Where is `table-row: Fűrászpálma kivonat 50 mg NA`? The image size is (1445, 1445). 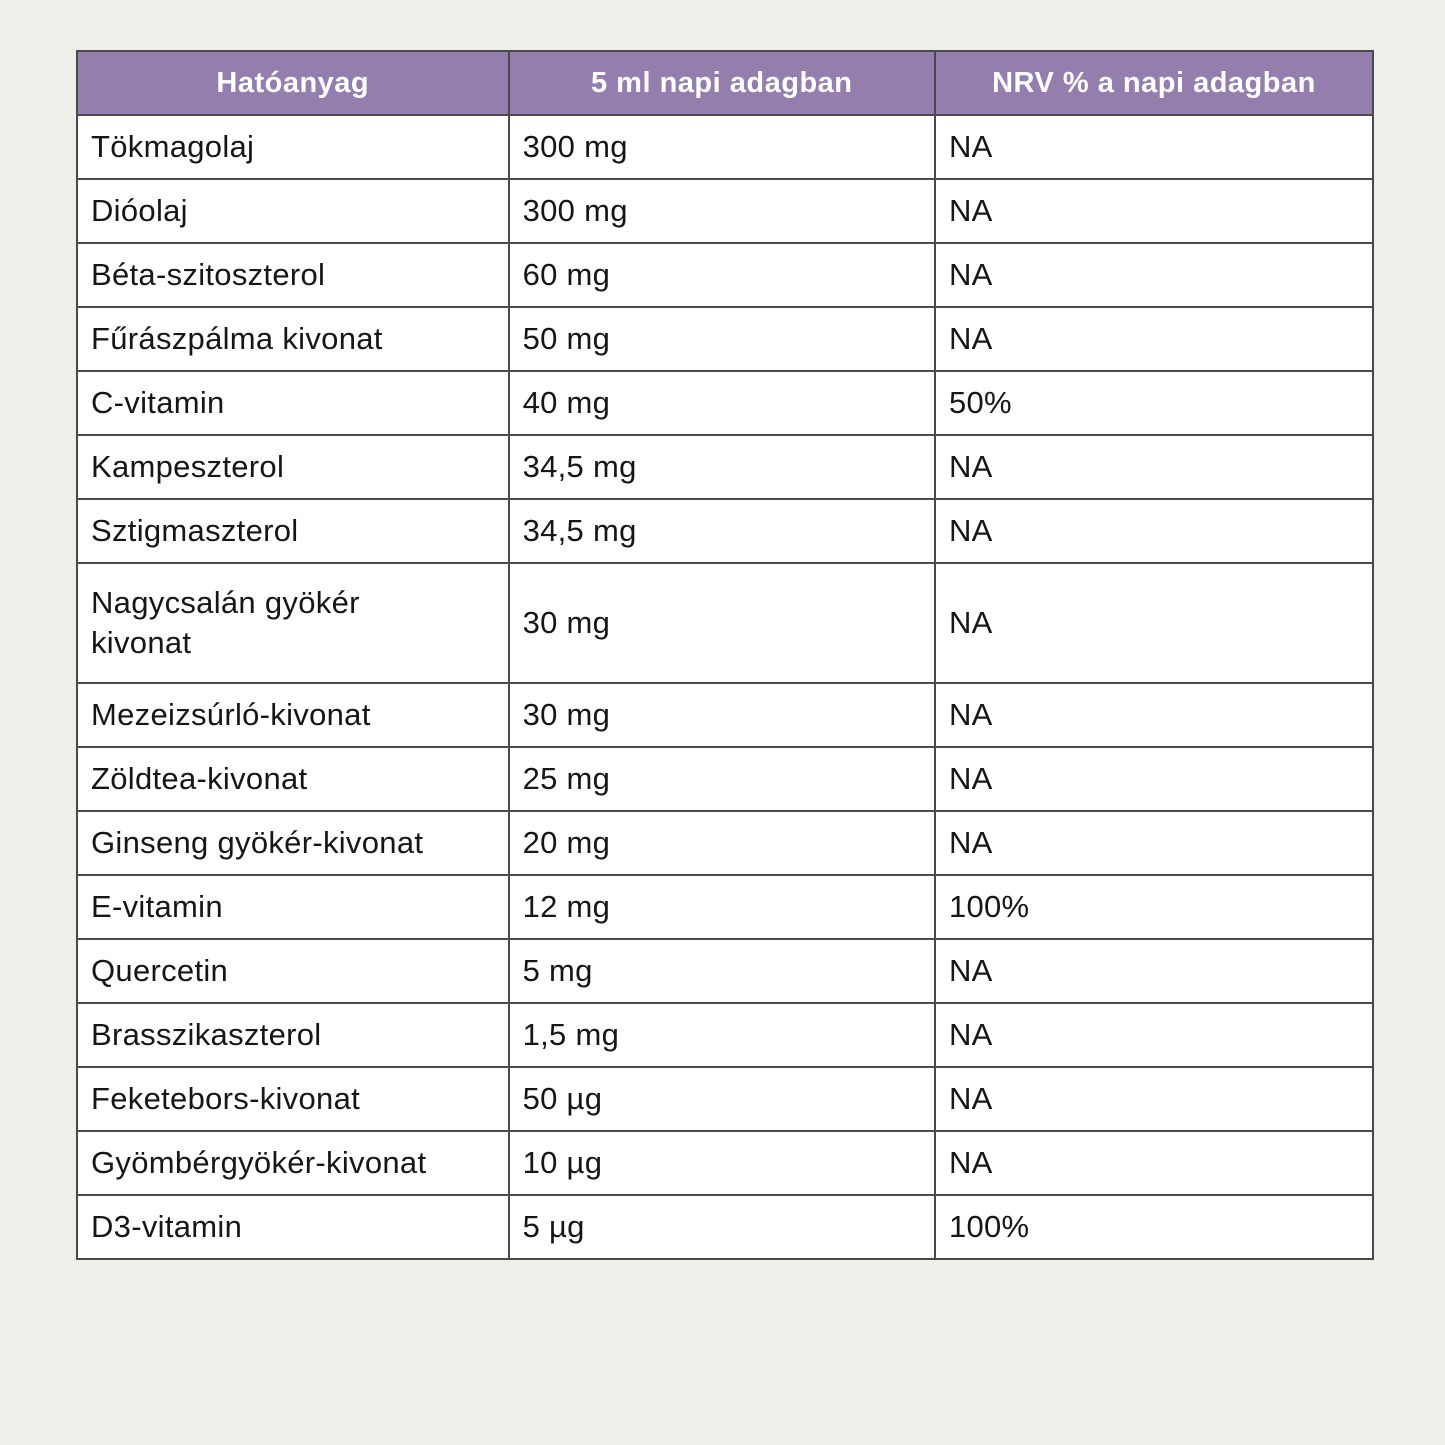
table-row: Fűrászpálma kivonat 50 mg NA is located at coordinates (725, 339).